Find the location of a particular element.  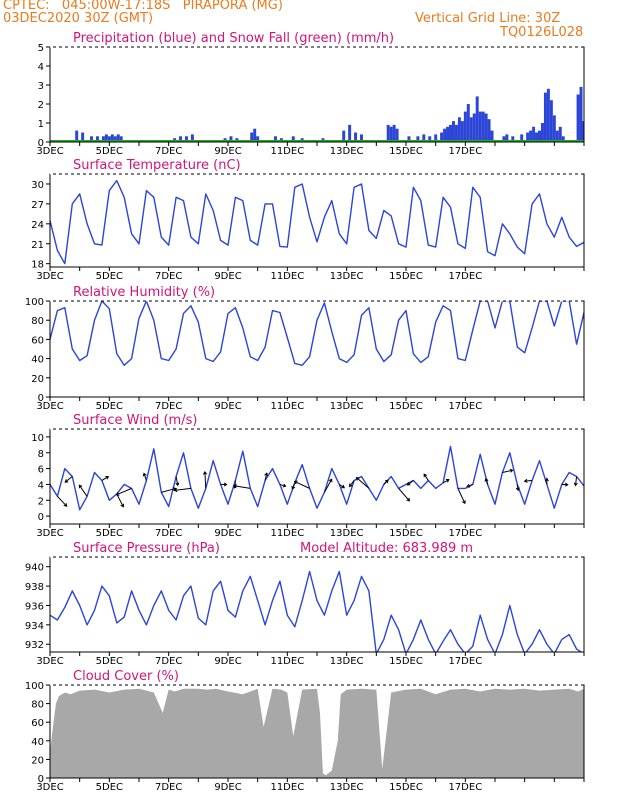

y-tick-label: 80 is located at coordinates (37, 705).